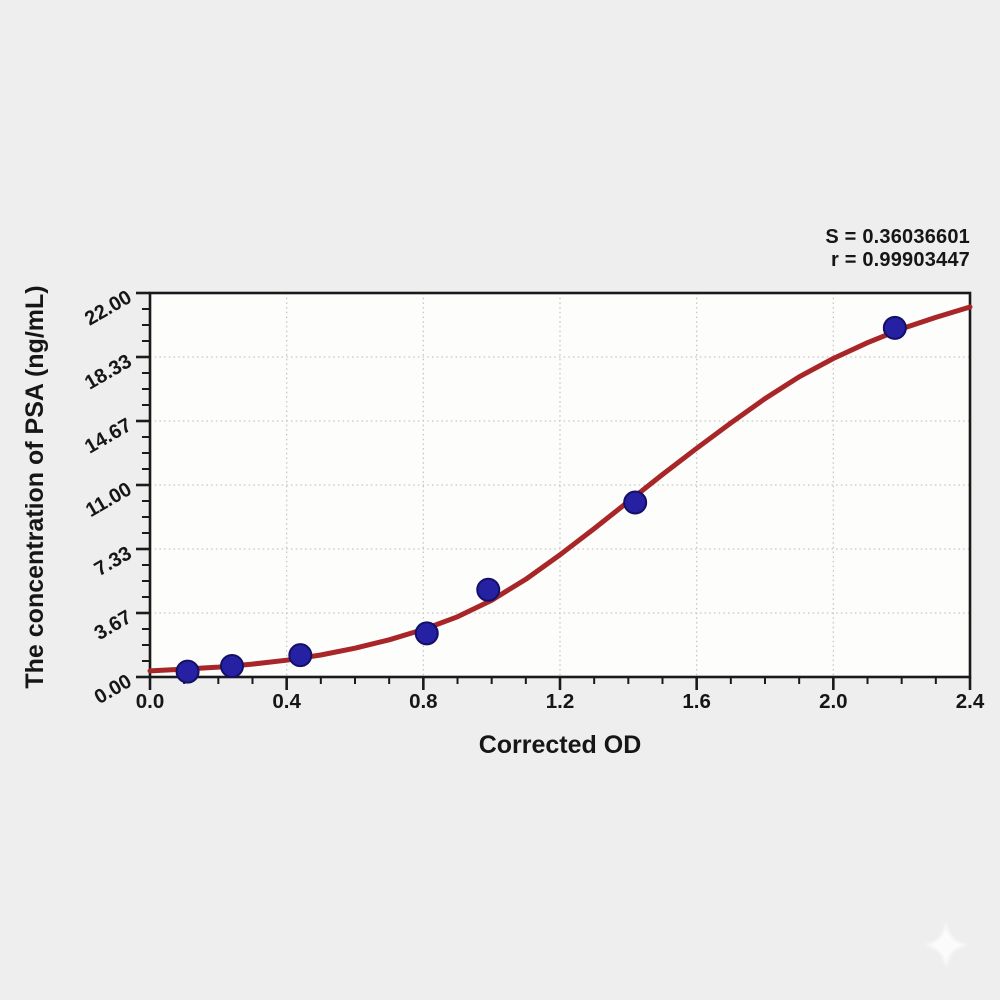 The width and height of the screenshot is (1000, 1000). Describe the element at coordinates (560, 701) in the screenshot. I see `x-tick-label: 1.2` at that location.